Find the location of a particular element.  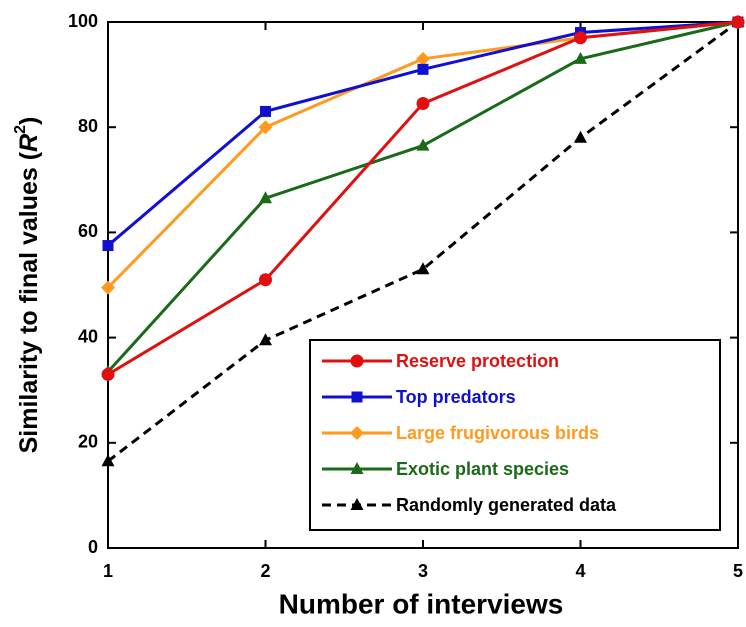

y-axis-label: Similarity to final values (R2) is located at coordinates (27, 285).